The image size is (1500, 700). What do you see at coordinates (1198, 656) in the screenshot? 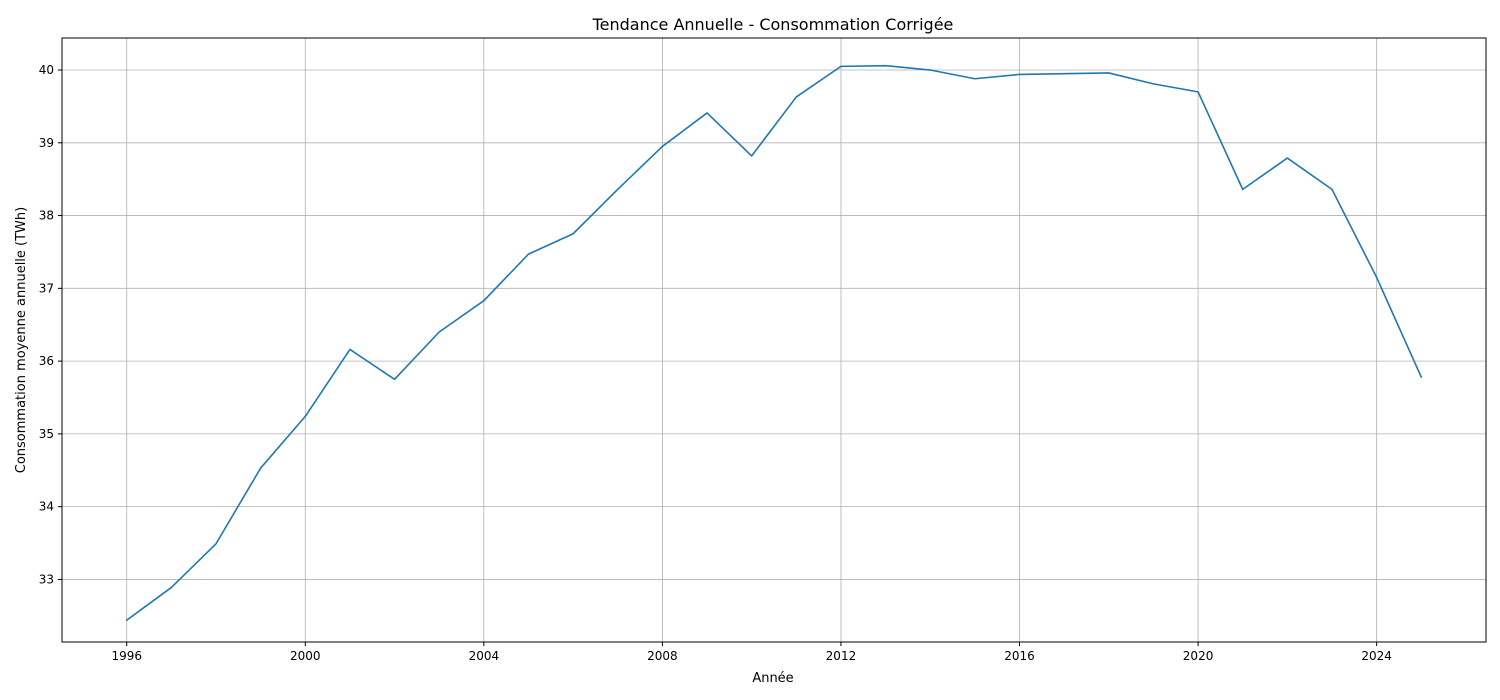
I see `x-tick-label: 2020` at bounding box center [1198, 656].